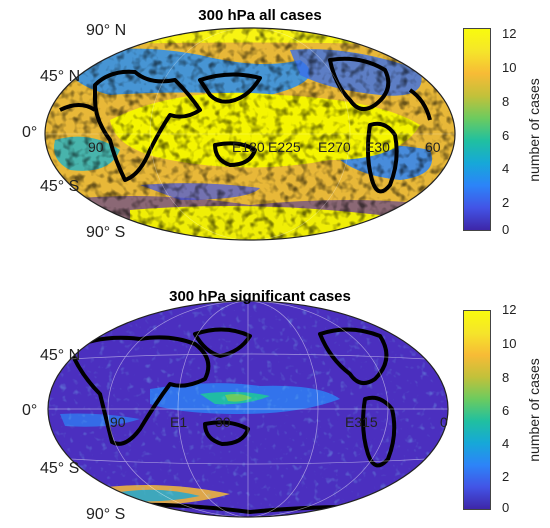  I want to click on lon-label: 60, so click(433, 147).